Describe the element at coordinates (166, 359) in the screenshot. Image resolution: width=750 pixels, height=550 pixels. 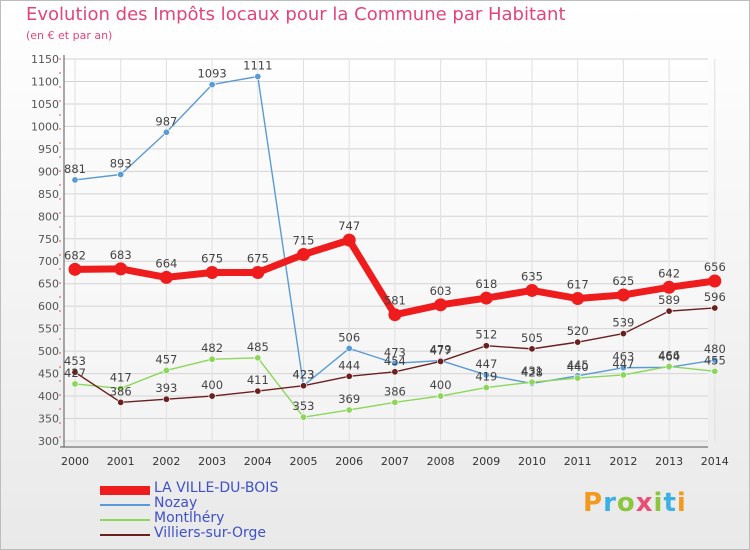
I see `data-label: 457` at that location.